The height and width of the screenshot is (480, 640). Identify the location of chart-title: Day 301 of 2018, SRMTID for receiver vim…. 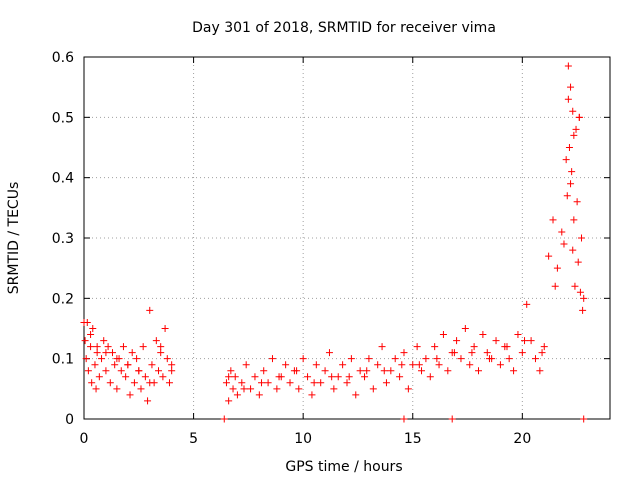
(344, 28).